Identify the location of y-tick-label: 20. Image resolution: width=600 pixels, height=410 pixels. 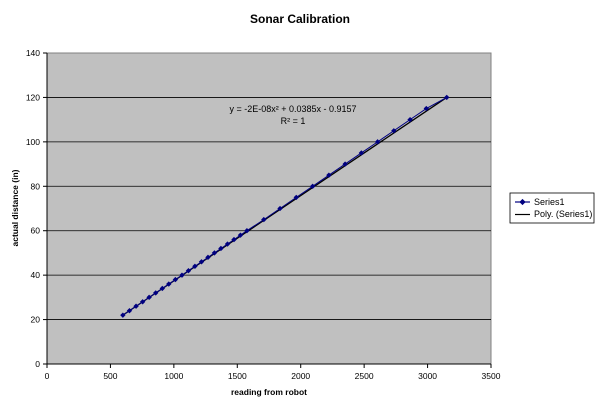
(36, 320).